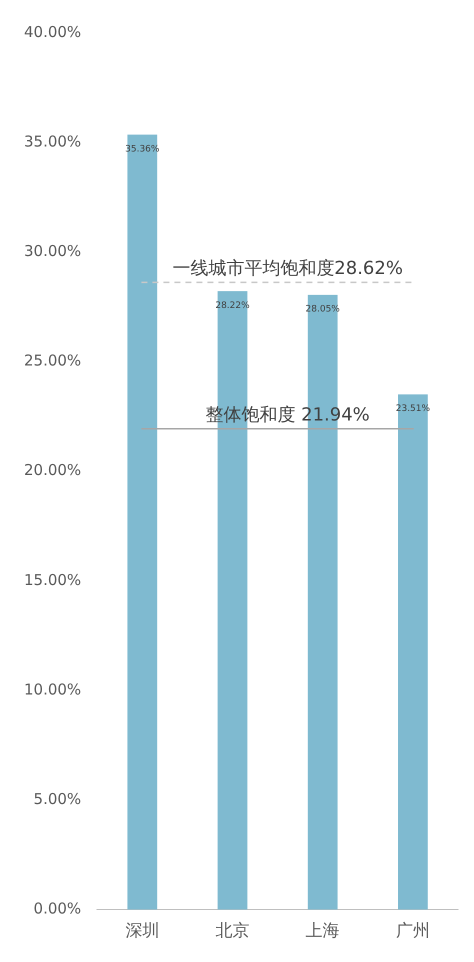 This screenshot has height=962, width=474. Describe the element at coordinates (287, 269) in the screenshot. I see `ref-line-label: 一线城市平均饱和度28.62%` at that location.